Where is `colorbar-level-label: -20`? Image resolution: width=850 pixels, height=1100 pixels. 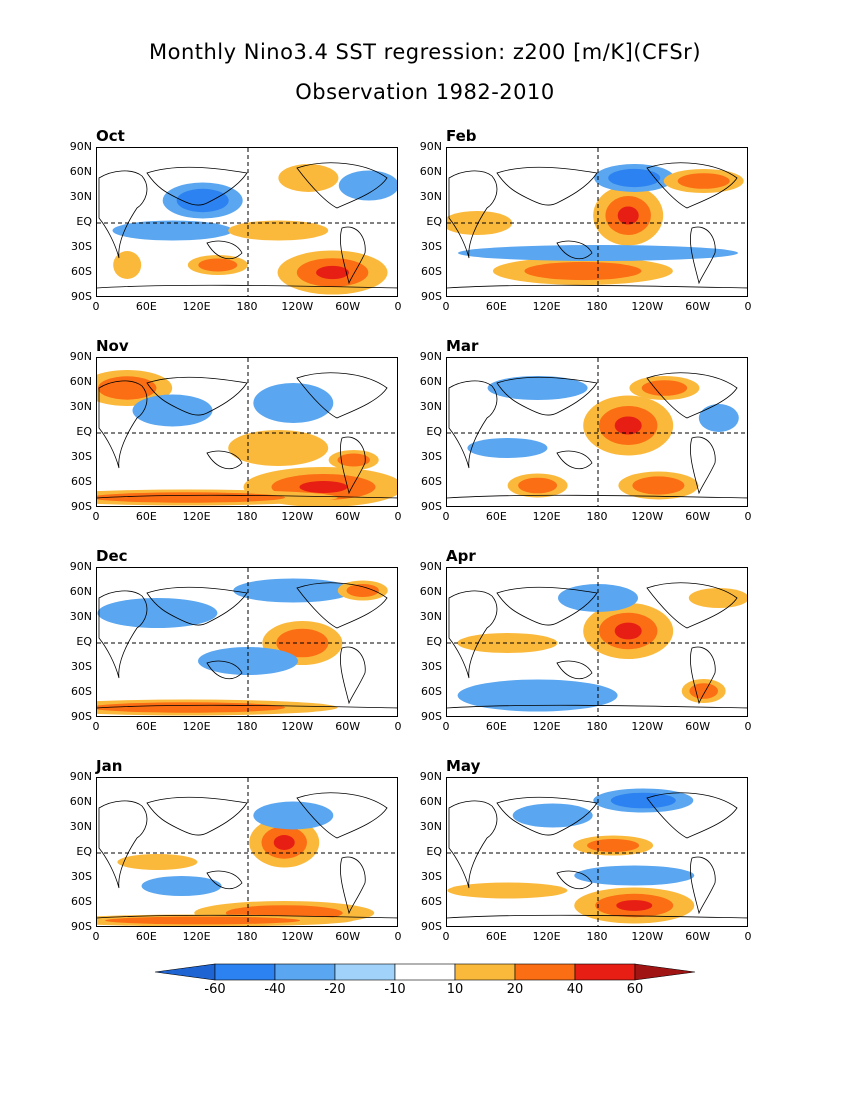
colorbar-level-label: -20 is located at coordinates (335, 989).